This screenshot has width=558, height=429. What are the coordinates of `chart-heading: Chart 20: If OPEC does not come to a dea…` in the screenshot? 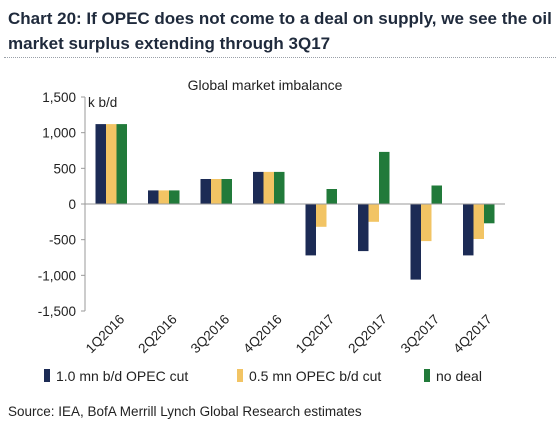 It's located at (280, 31).